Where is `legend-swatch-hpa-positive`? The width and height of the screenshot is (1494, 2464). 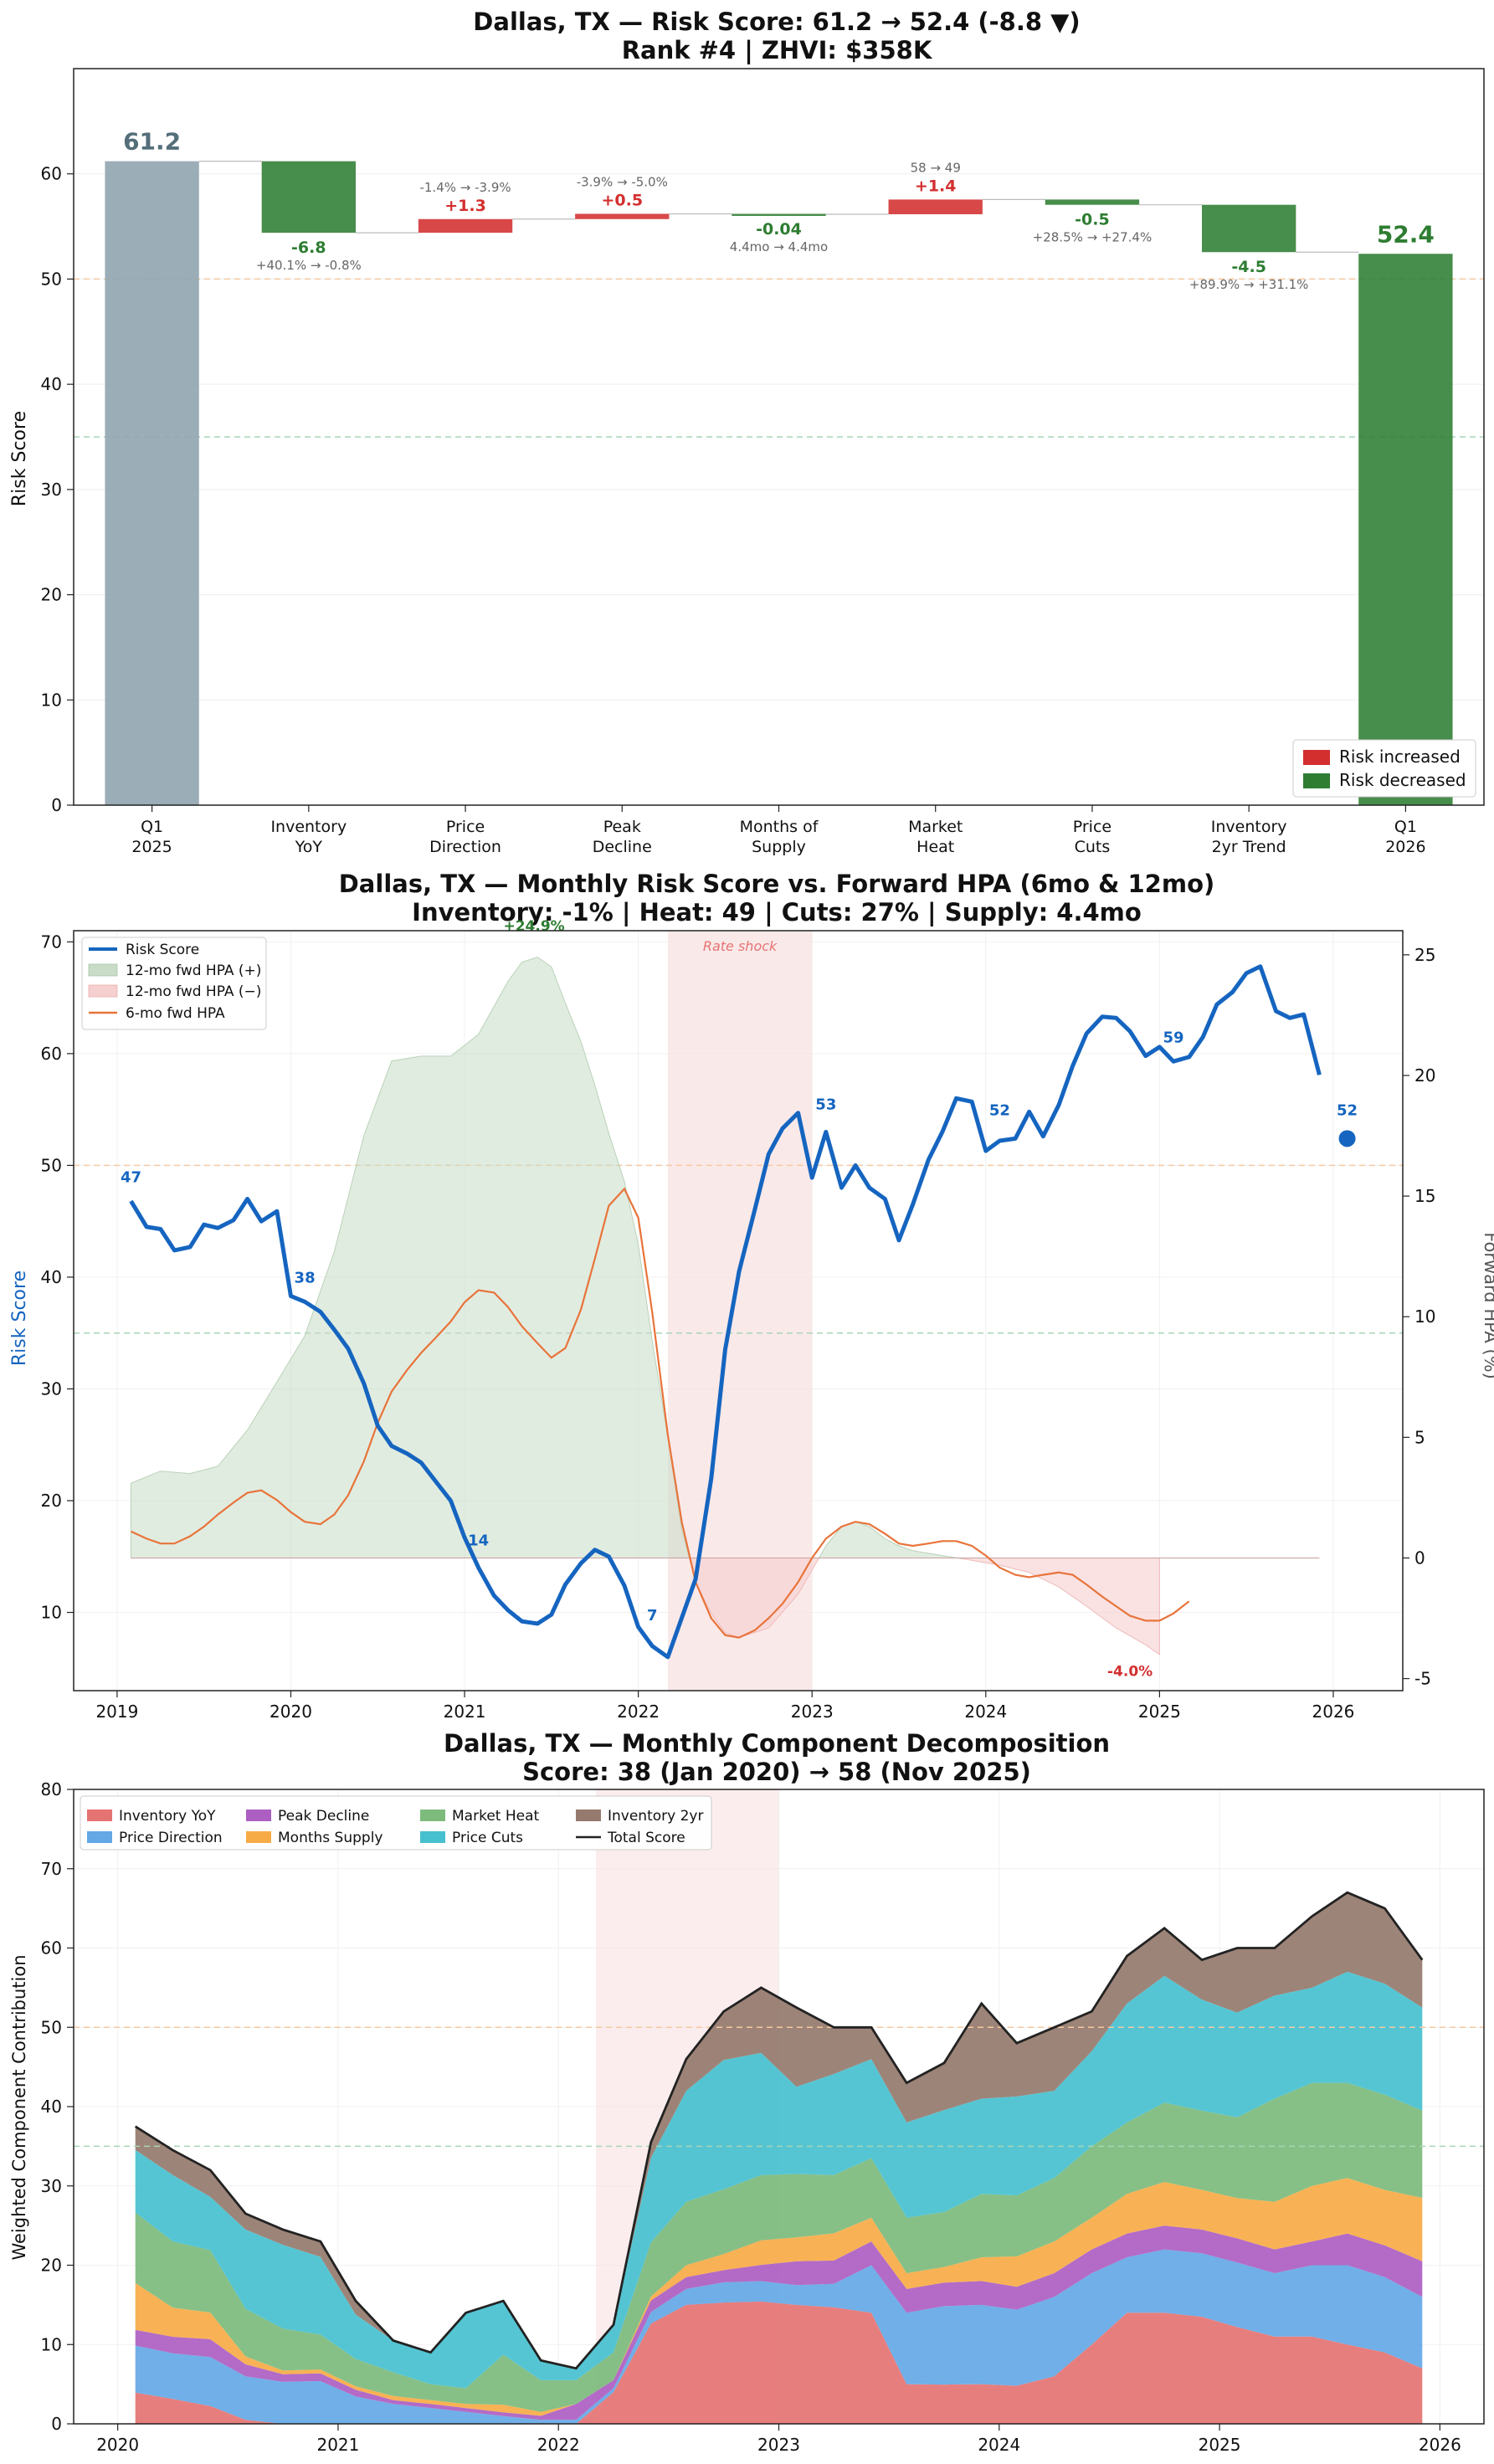 legend-swatch-hpa-positive is located at coordinates (103, 970).